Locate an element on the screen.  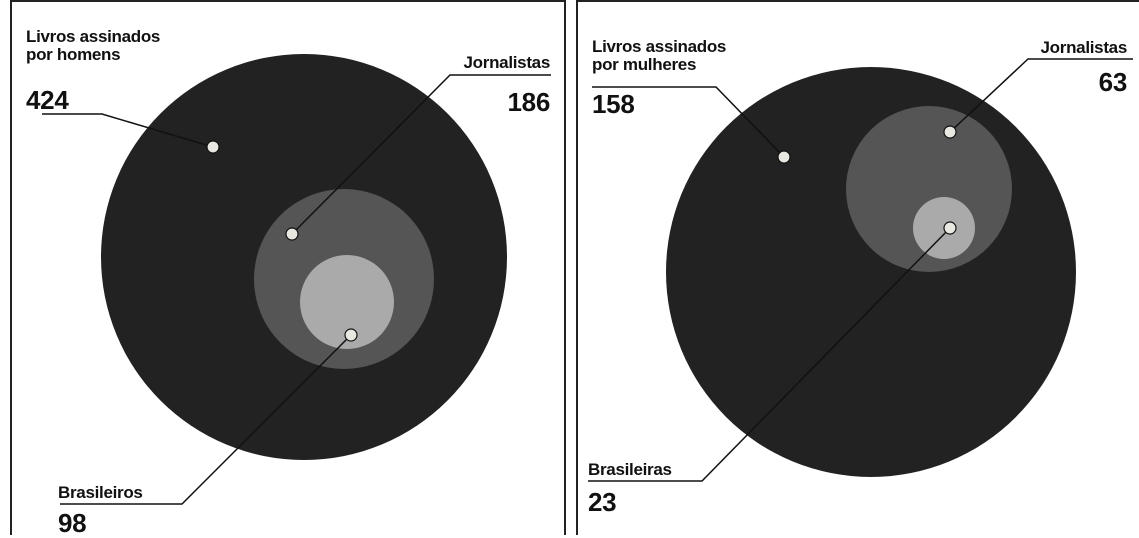
value-total-men: 424 is located at coordinates (47, 100).